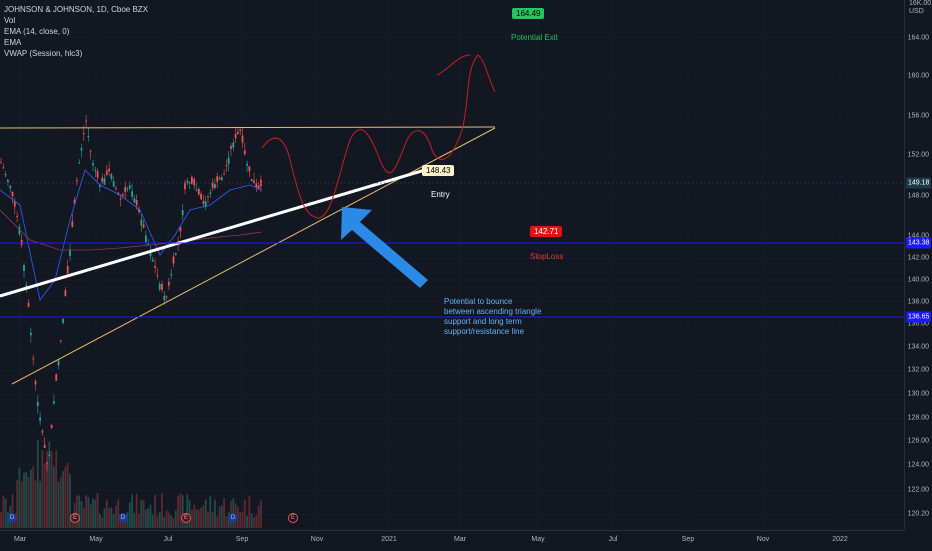 Image resolution: width=932 pixels, height=551 pixels. I want to click on target-price-box: 164.49, so click(528, 13).